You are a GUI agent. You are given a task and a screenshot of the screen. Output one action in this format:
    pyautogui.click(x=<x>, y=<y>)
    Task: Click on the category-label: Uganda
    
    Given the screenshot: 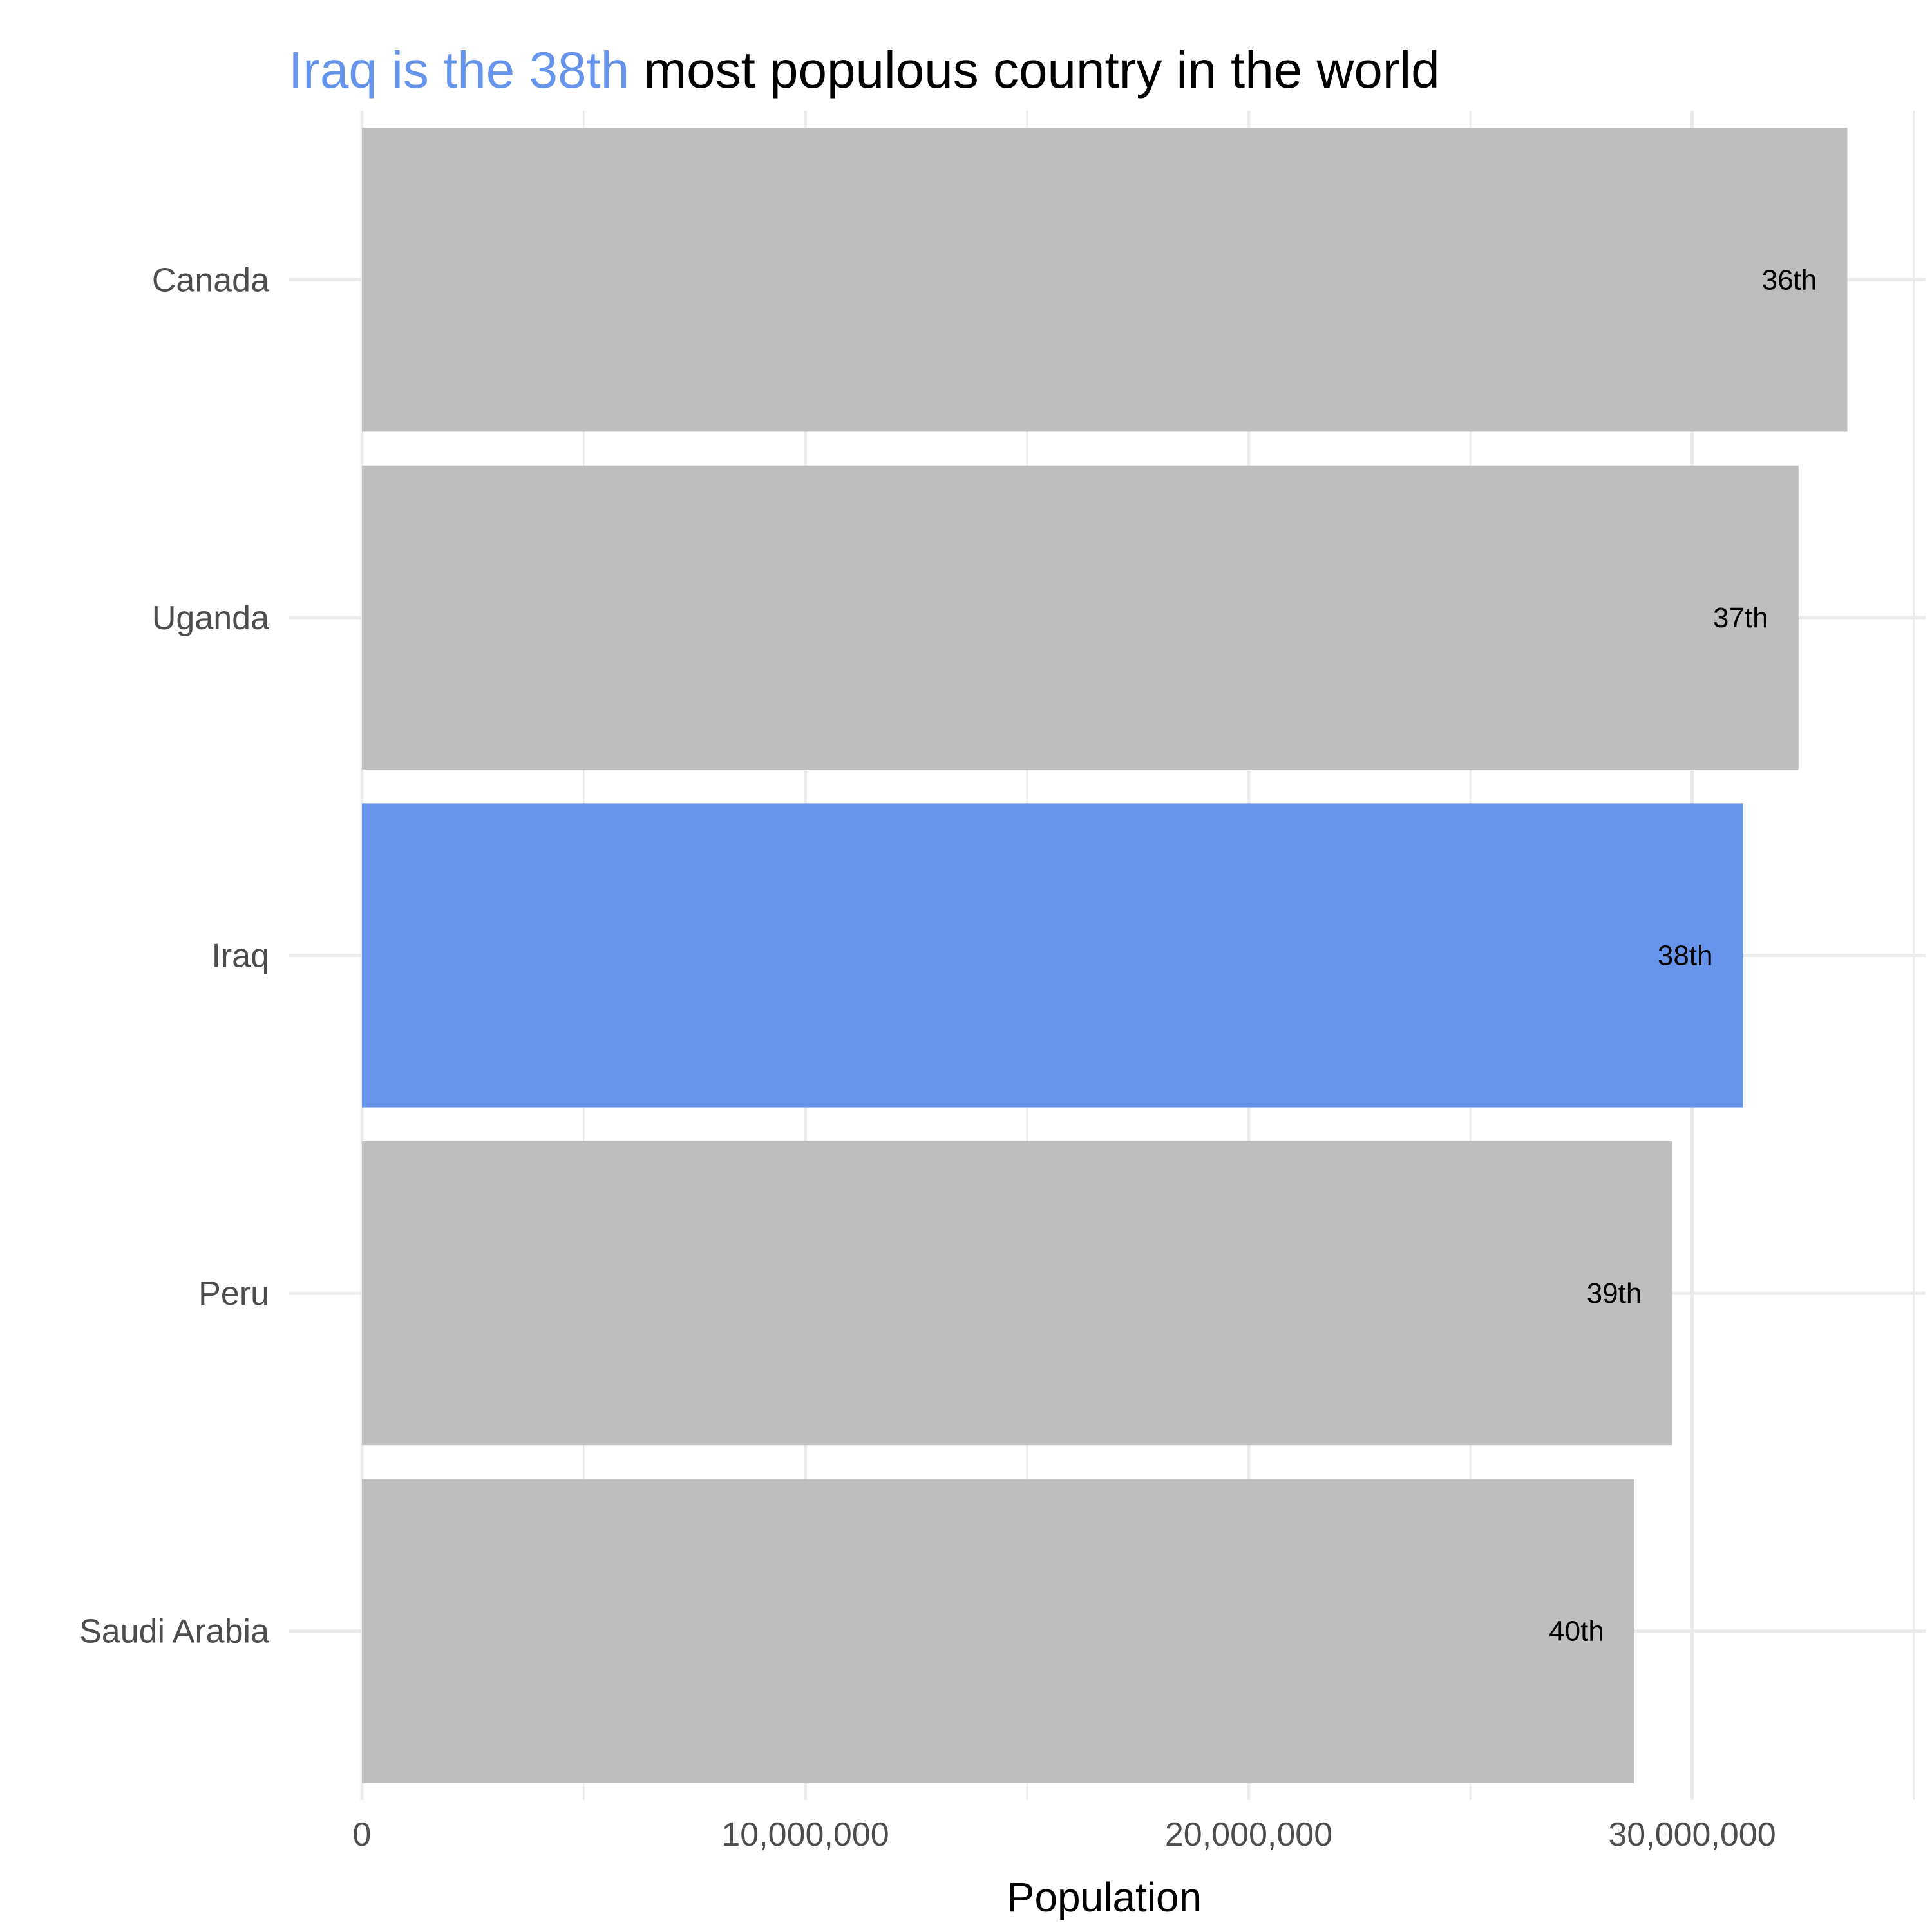 What is the action you would take?
    pyautogui.click(x=210, y=619)
    